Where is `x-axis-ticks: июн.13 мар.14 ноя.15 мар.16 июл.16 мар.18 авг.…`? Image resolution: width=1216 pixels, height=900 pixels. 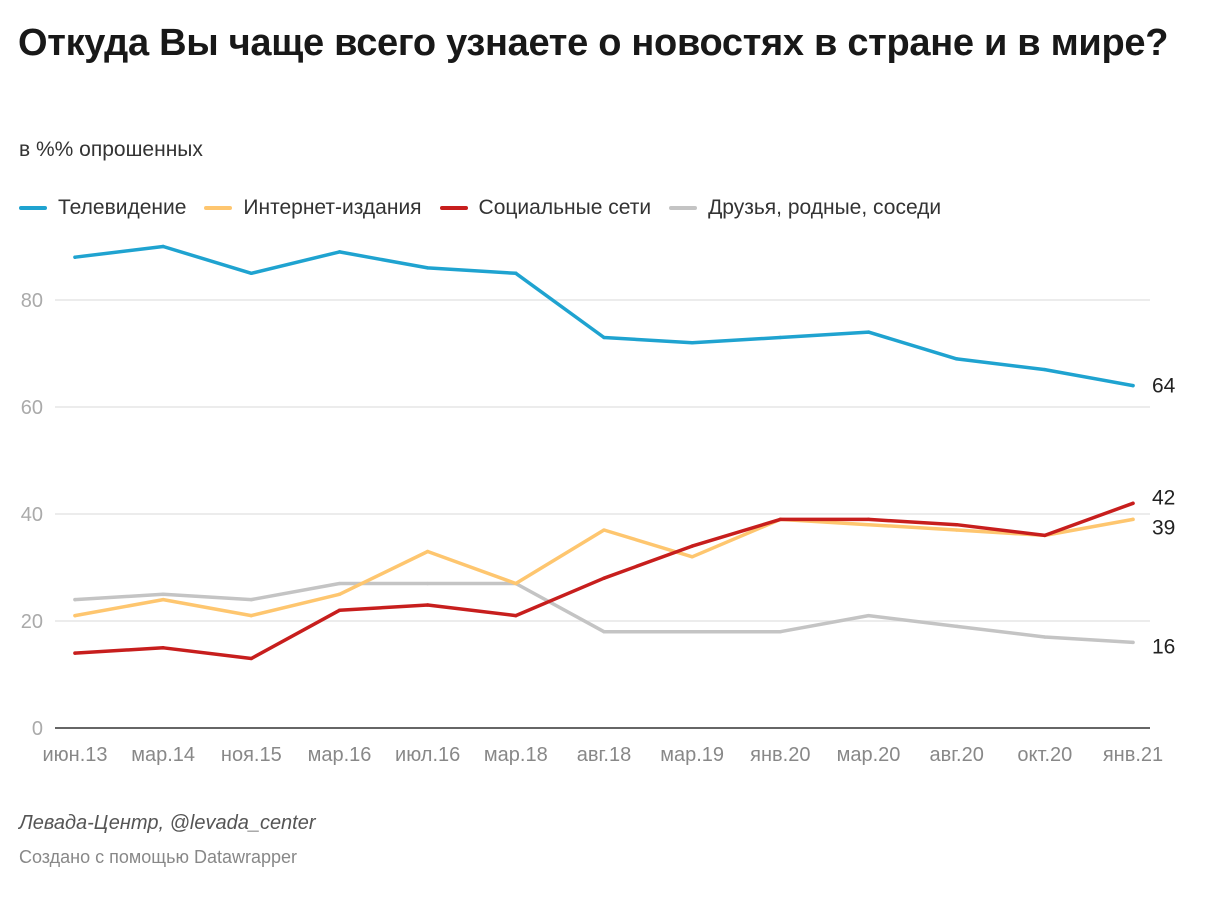
x-axis-ticks: июн.13 мар.14 ноя.15 мар.16 июл.16 мар.18 авг.… is located at coordinates (602, 755).